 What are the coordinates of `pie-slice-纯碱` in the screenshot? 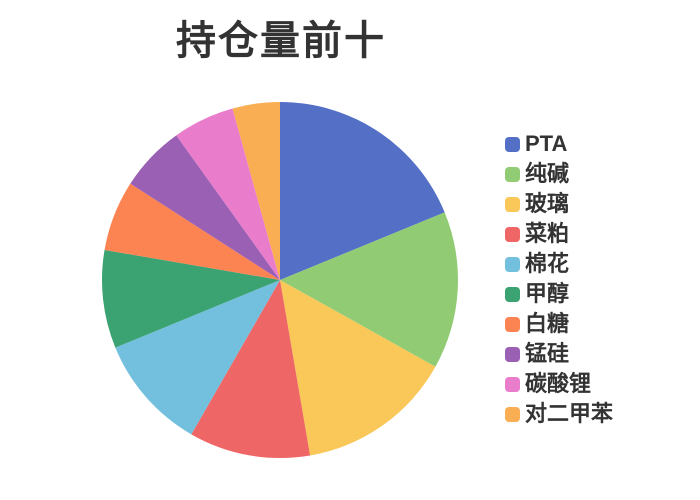 It's located at (369, 289).